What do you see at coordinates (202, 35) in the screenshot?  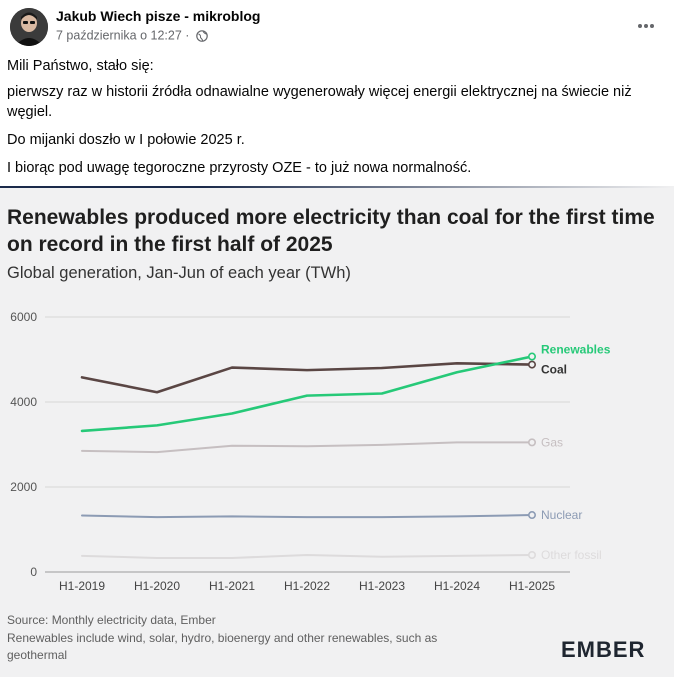 I see `globe-icon` at bounding box center [202, 35].